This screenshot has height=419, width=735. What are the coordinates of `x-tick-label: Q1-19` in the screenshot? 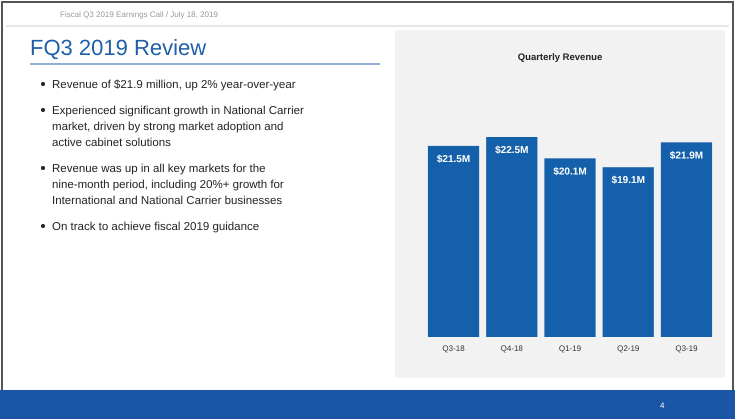 It's located at (570, 348).